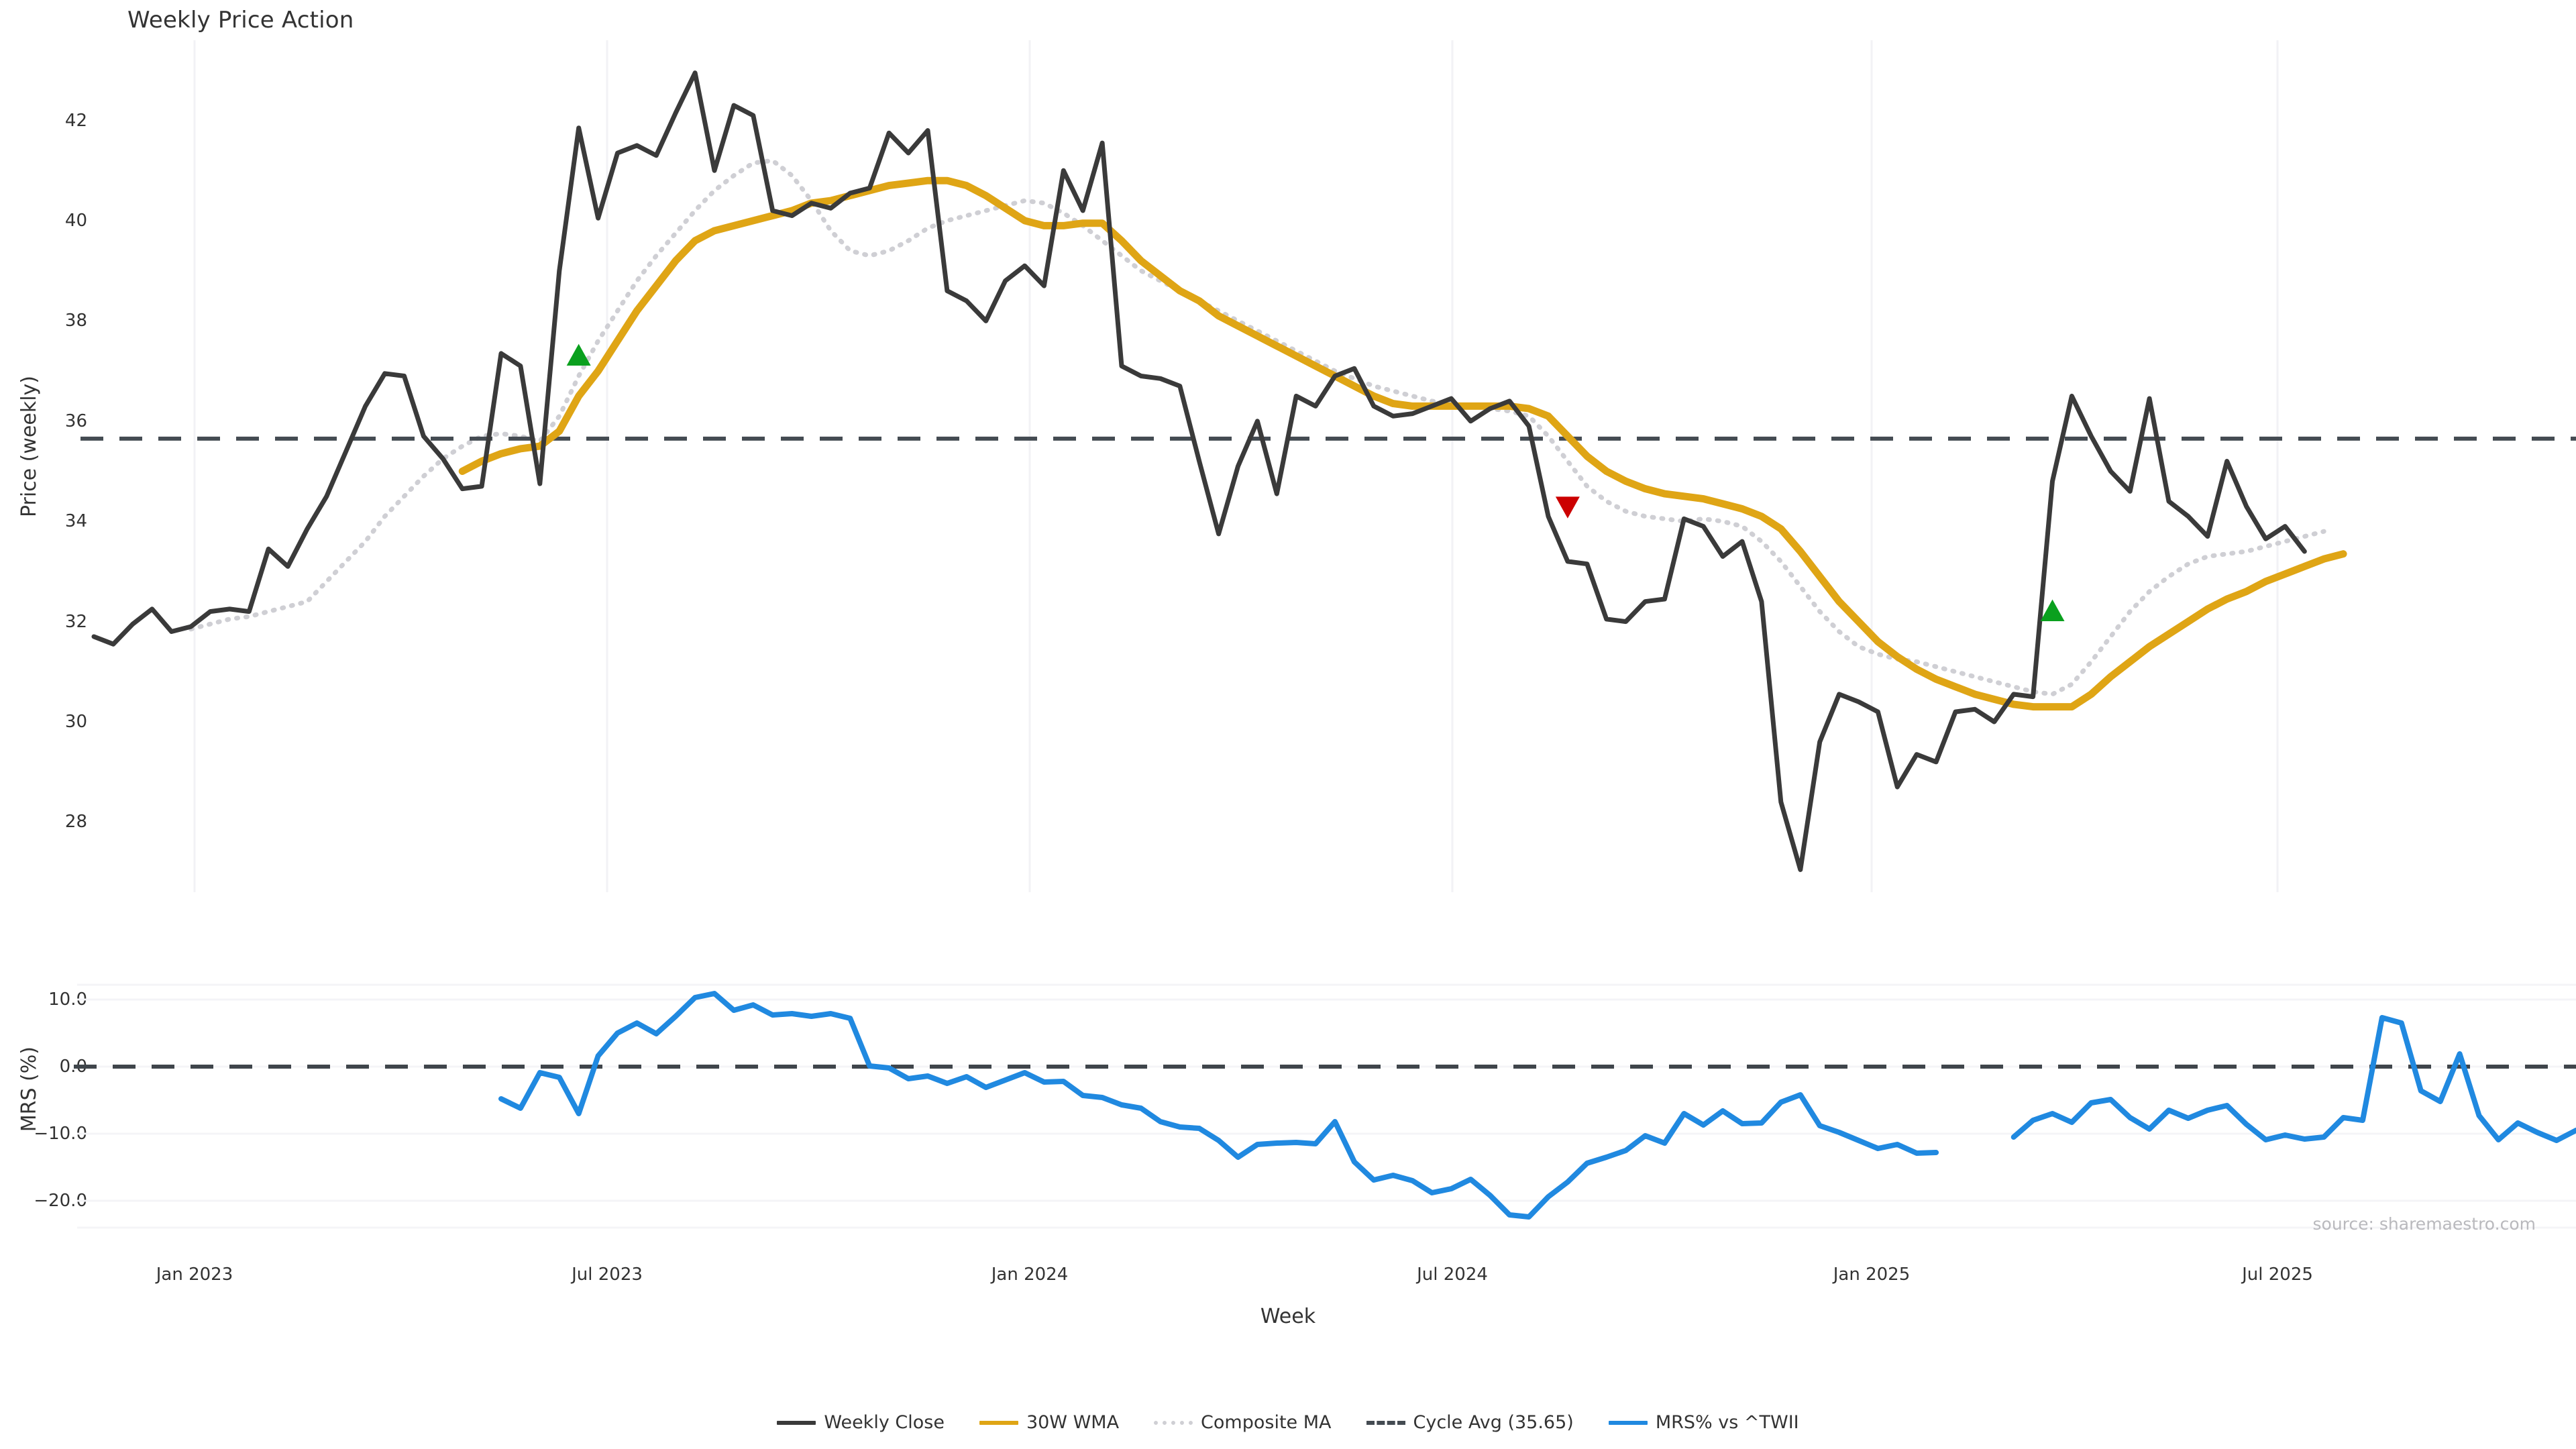 The width and height of the screenshot is (2576, 1449). Describe the element at coordinates (75, 621) in the screenshot. I see `price-y-tick: 32` at that location.